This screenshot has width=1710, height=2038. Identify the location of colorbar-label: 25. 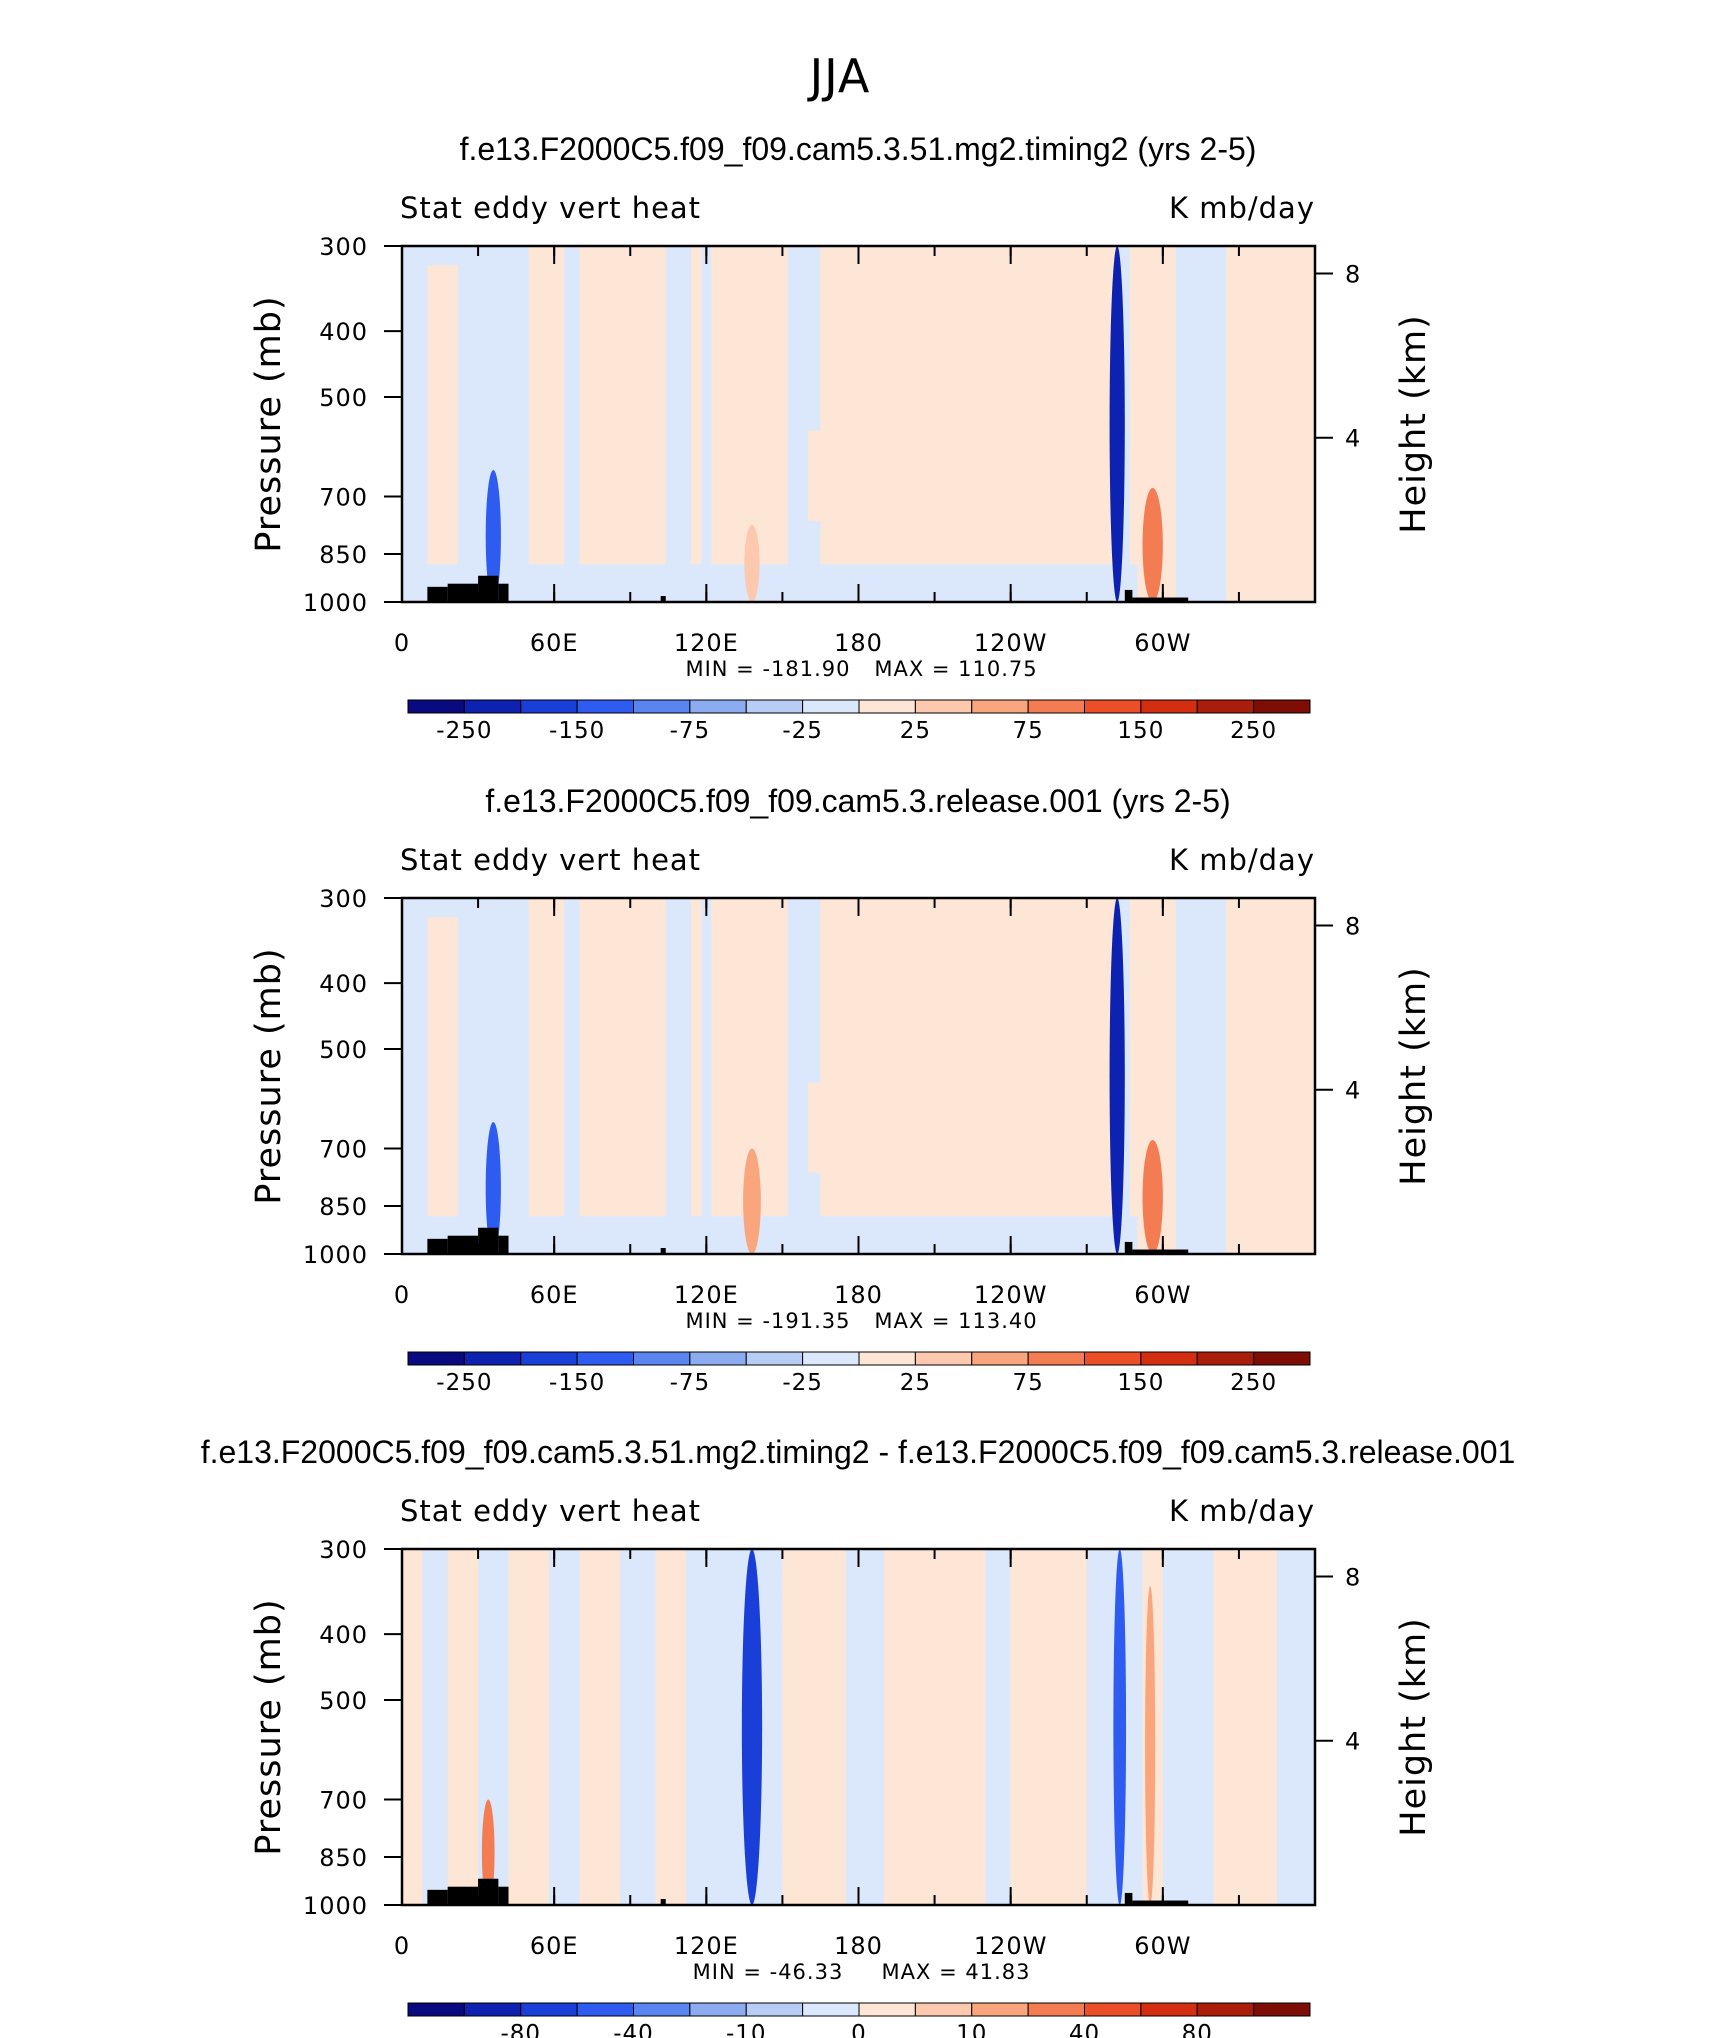
(915, 731).